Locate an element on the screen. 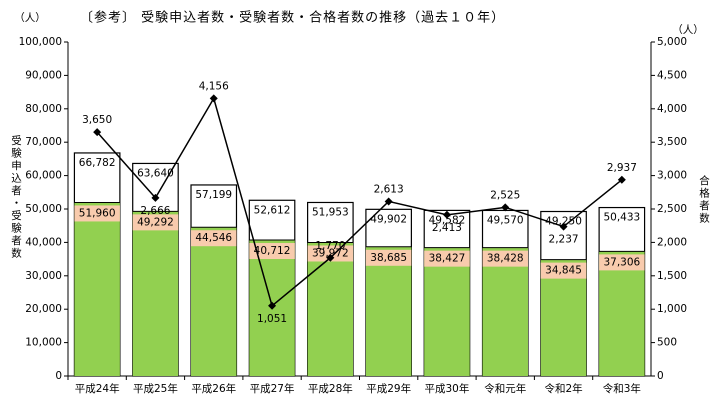  y2-tick-label: 2,500 is located at coordinates (672, 209).